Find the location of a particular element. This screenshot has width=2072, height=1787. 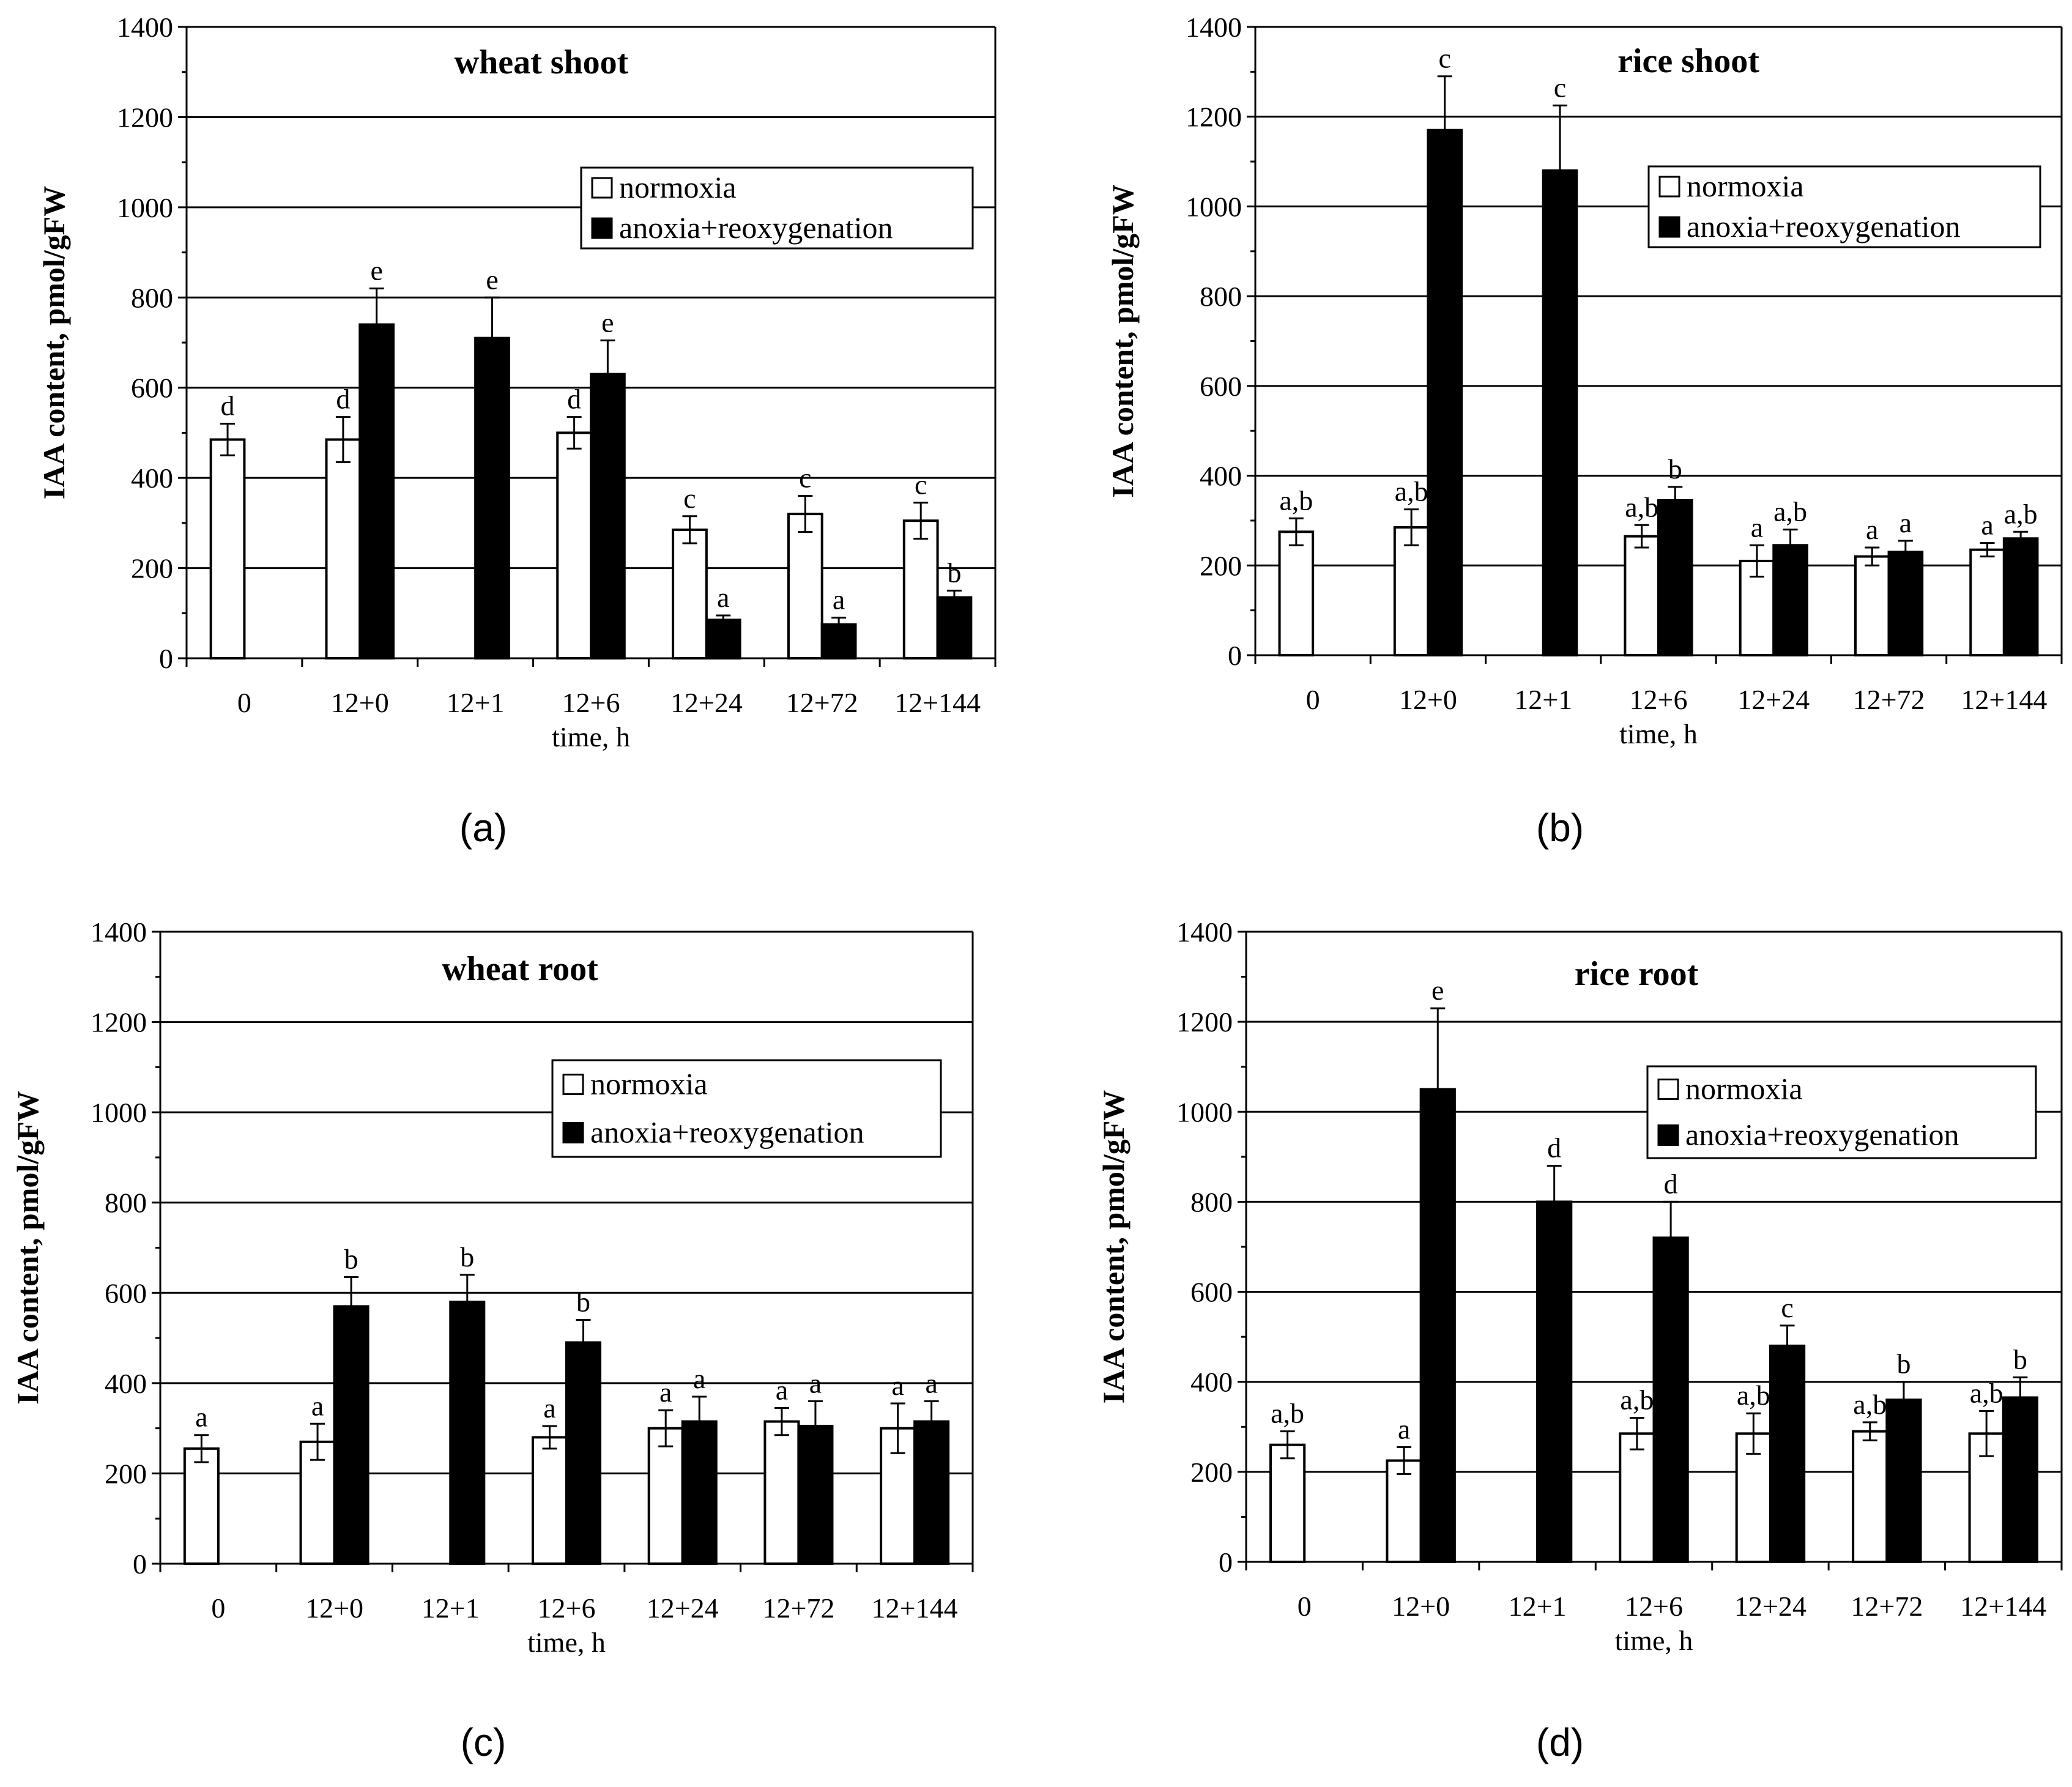

panel-label: (a) is located at coordinates (483, 828).